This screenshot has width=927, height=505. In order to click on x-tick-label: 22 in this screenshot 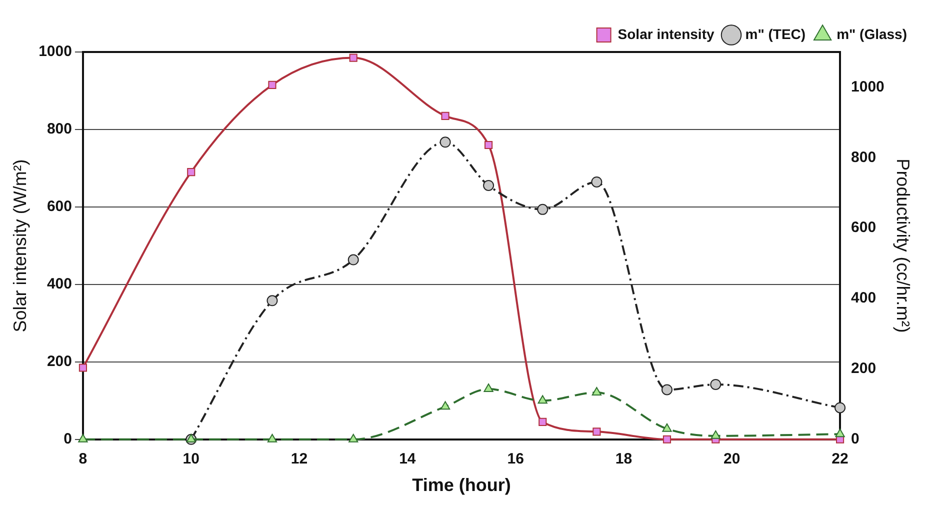, I will do `click(840, 459)`.